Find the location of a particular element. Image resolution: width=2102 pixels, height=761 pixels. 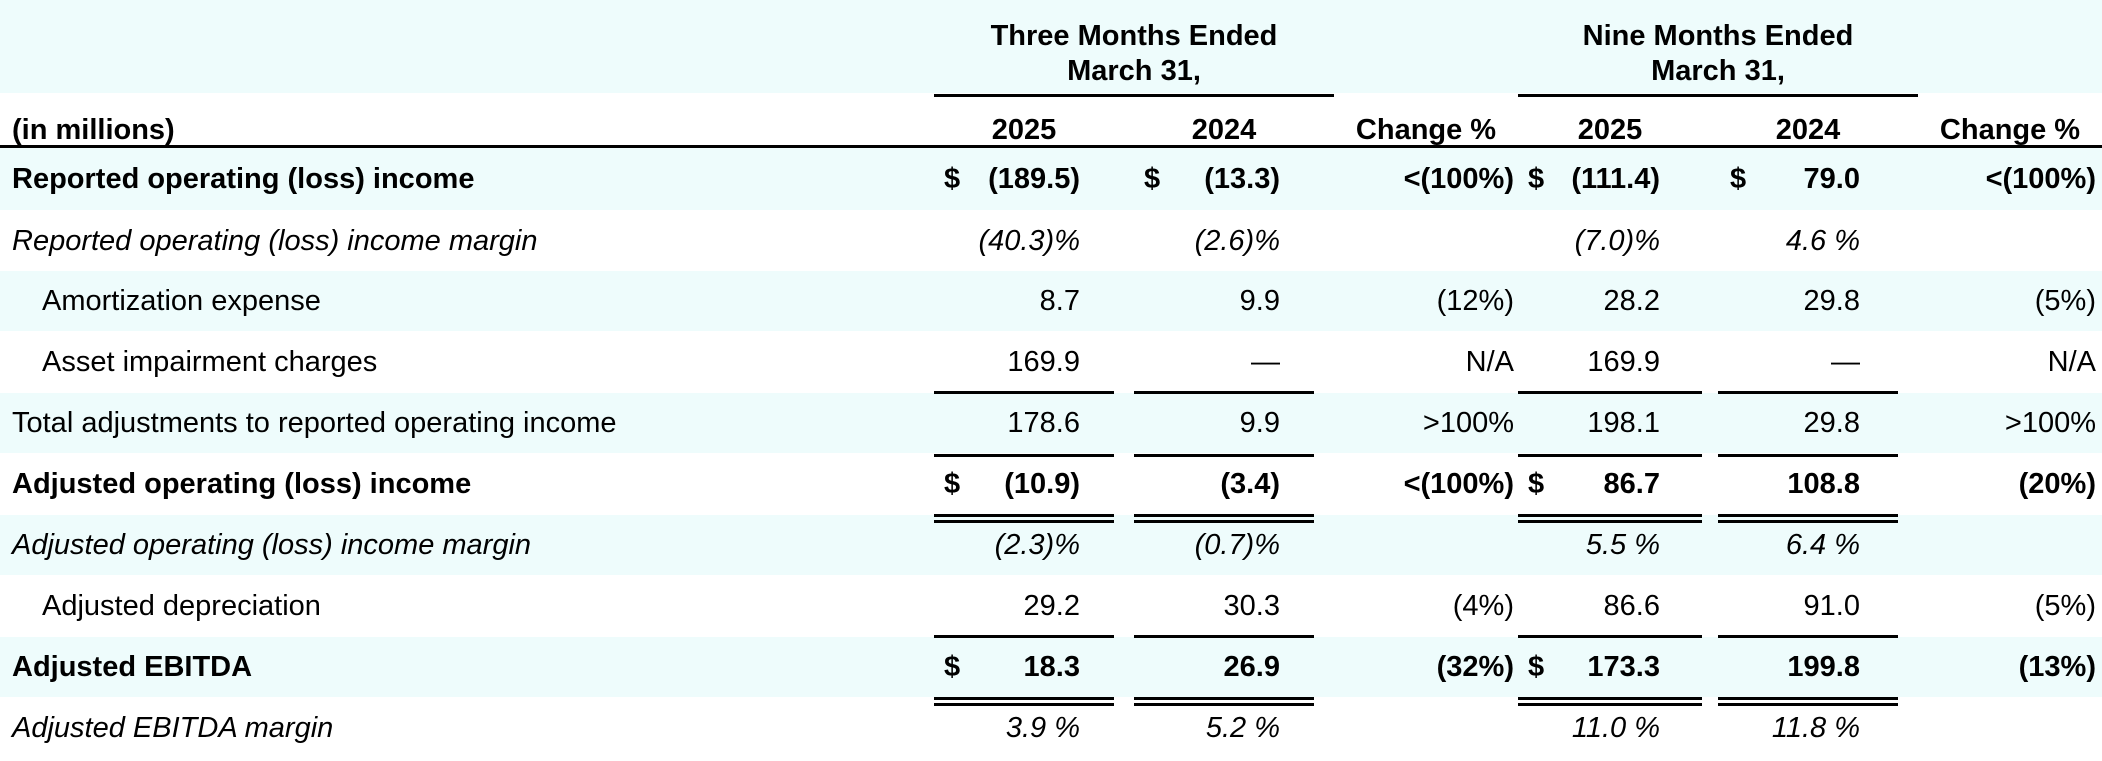

value-cell: 11.0 % is located at coordinates (1615, 727).